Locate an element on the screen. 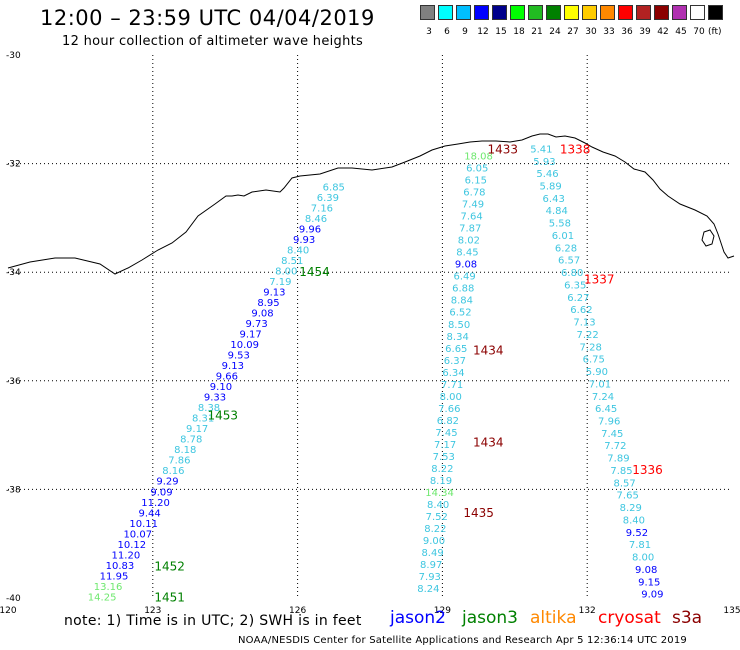 The image size is (740, 650). wave-height-label: 8.24 is located at coordinates (428, 589).